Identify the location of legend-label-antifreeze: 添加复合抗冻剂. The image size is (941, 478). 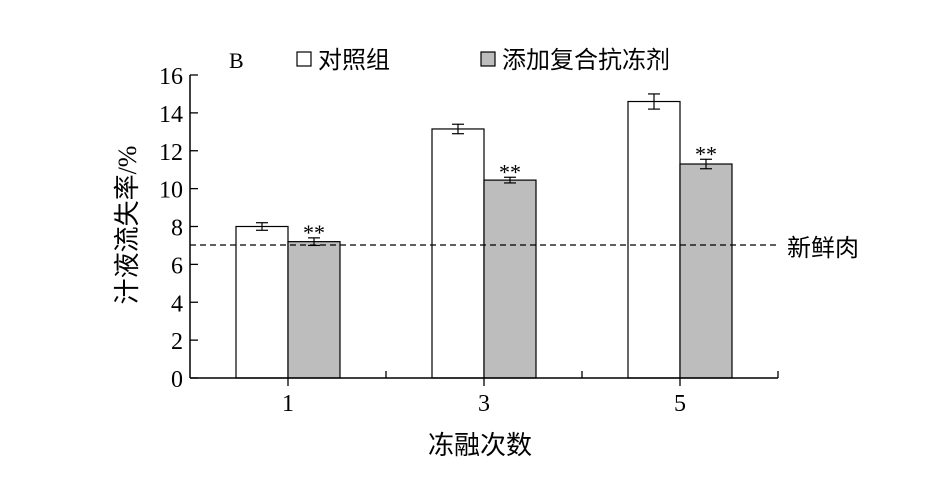
(586, 60).